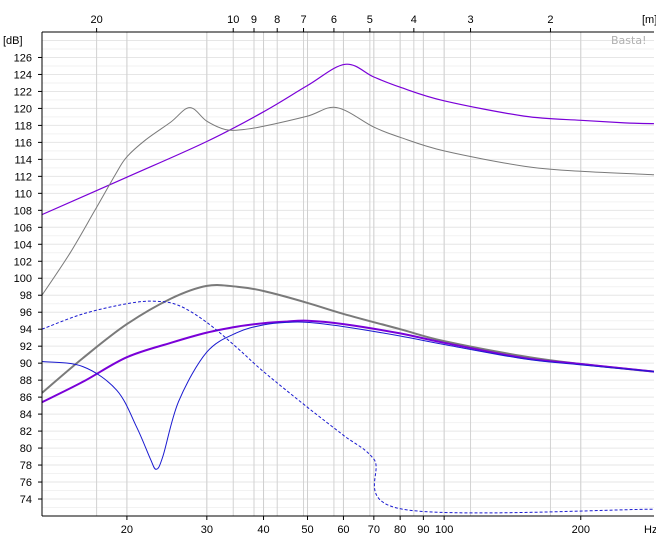  What do you see at coordinates (334, 20) in the screenshot?
I see `top-tick-label: 6` at bounding box center [334, 20].